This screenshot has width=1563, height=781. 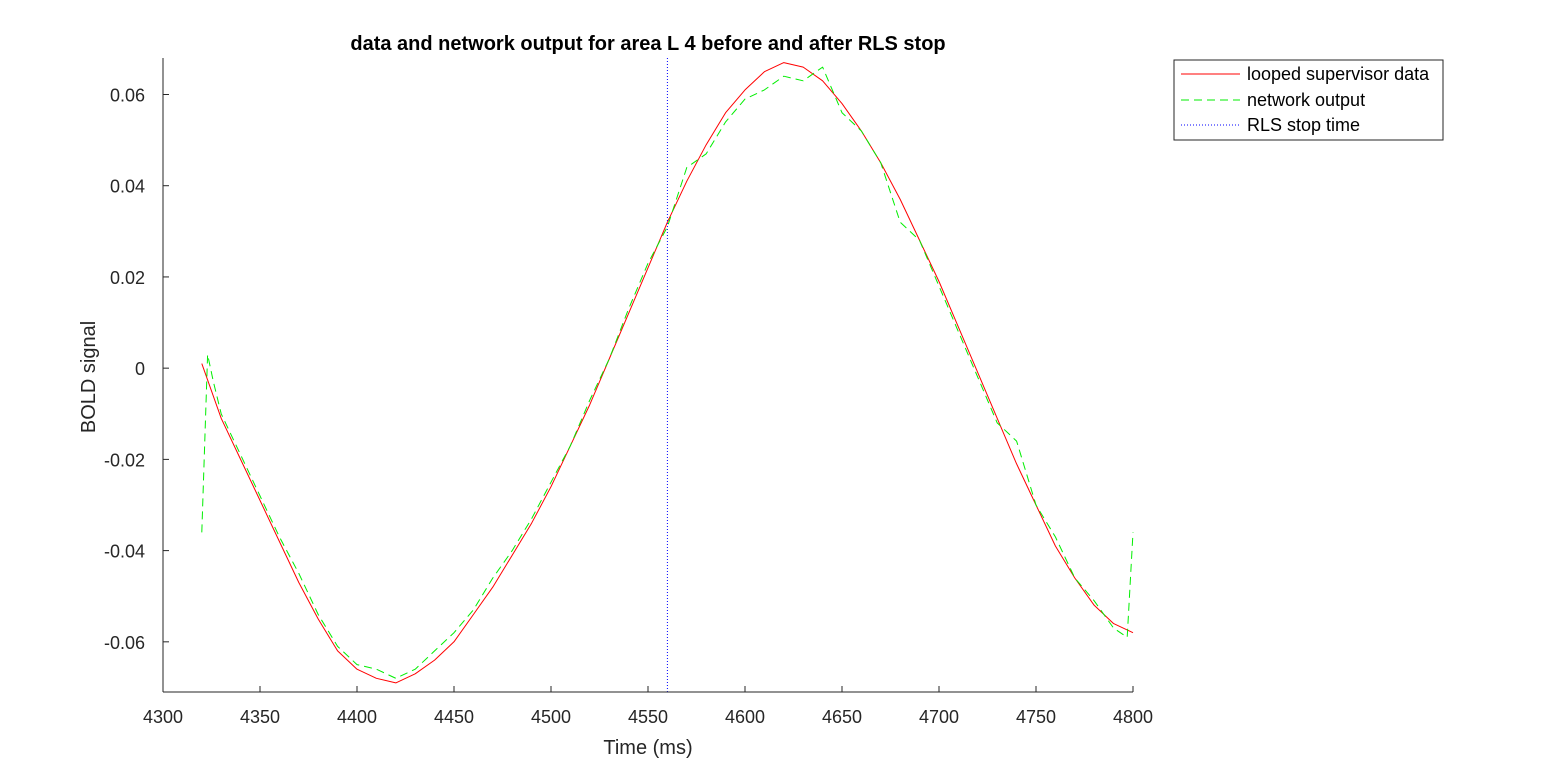 What do you see at coordinates (89, 377) in the screenshot?
I see `y-axis-label: BOLD signal` at bounding box center [89, 377].